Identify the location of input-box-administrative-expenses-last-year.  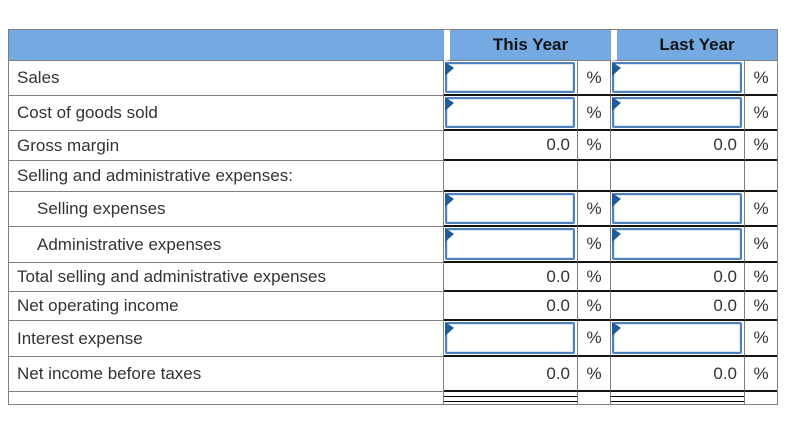
(677, 244).